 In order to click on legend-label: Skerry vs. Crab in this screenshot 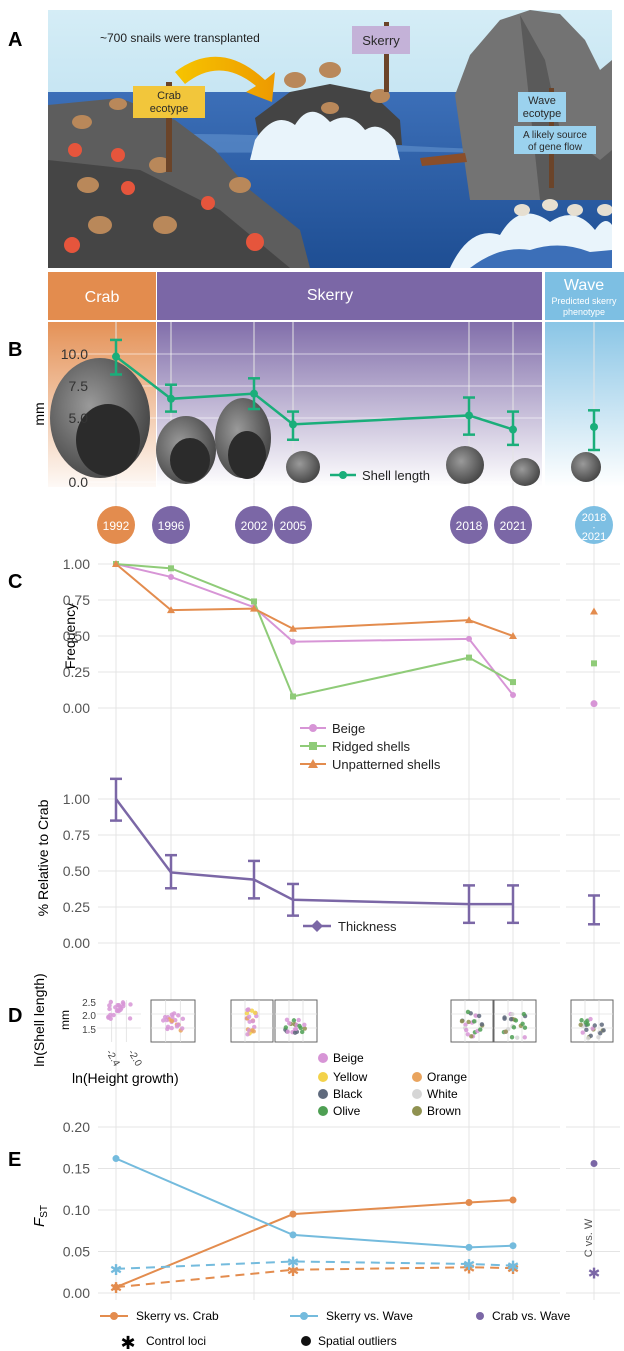, I will do `click(177, 1316)`.